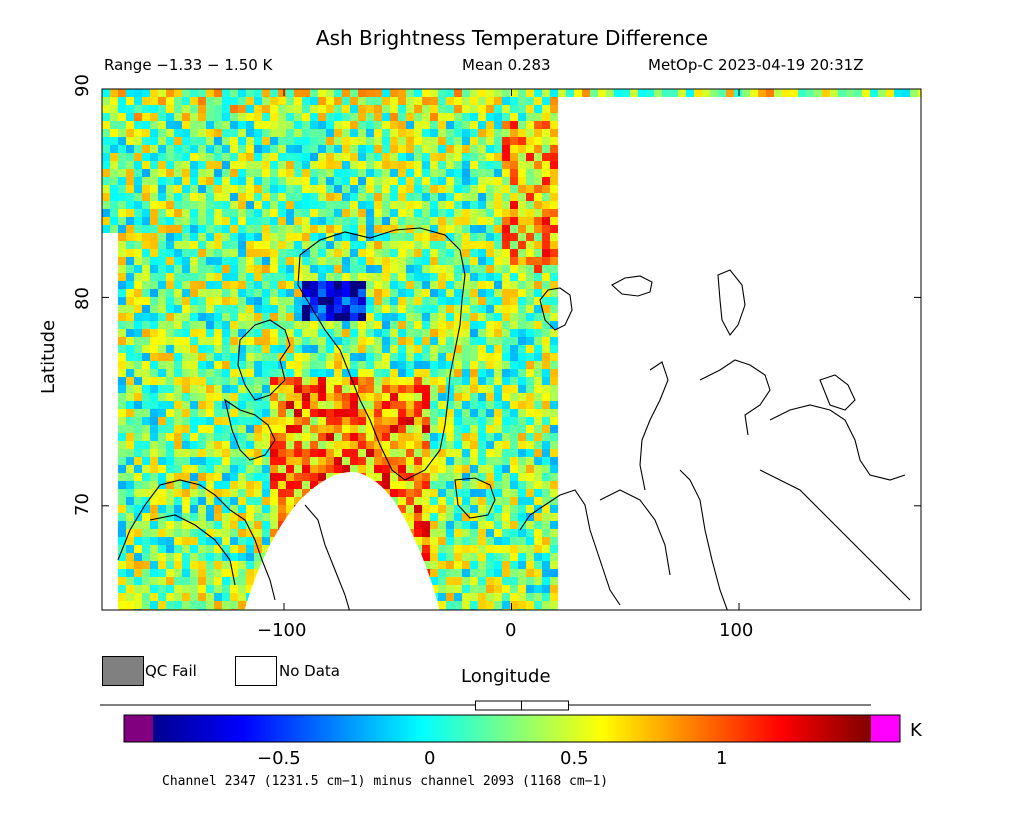 This screenshot has height=813, width=1024. I want to click on mean-text: Mean 0.283, so click(506, 65).